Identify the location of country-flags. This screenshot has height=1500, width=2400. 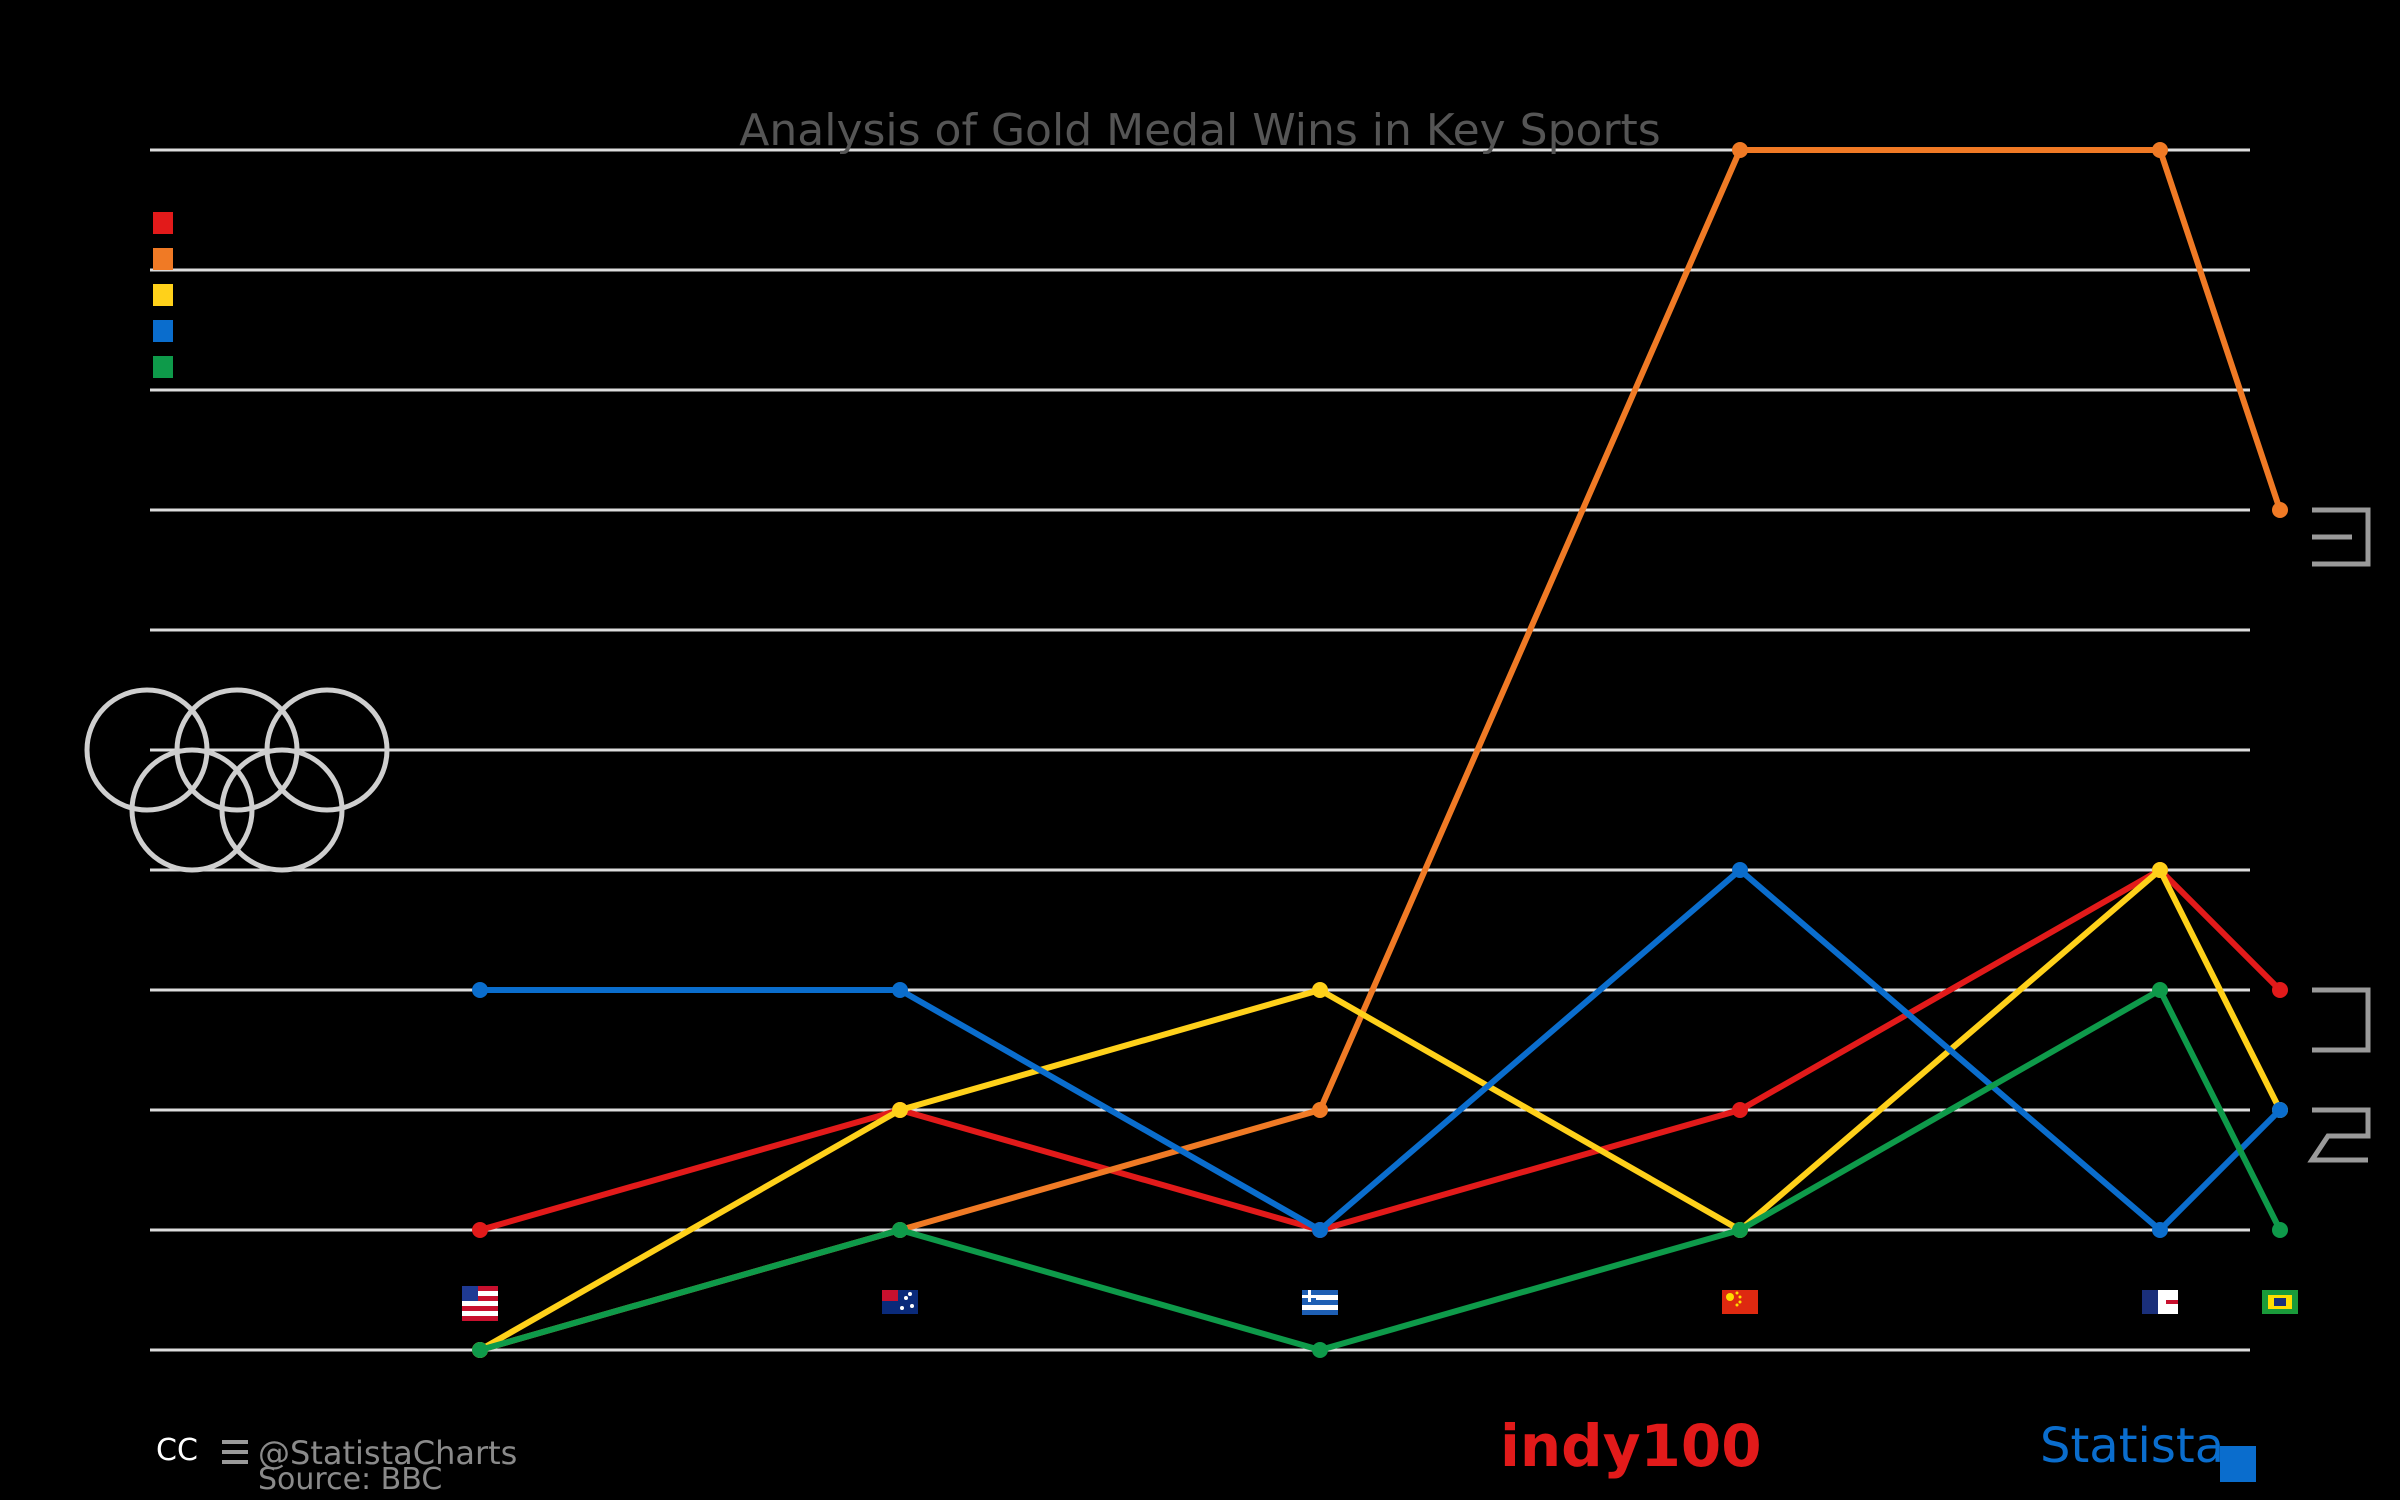
(1380, 1303).